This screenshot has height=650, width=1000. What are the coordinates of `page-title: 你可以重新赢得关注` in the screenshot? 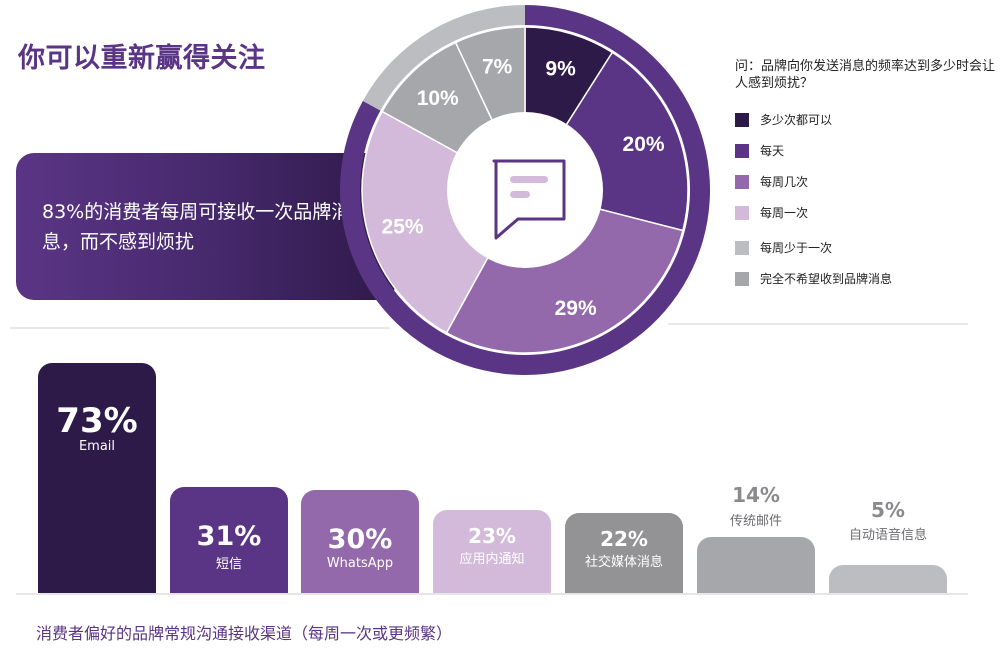 It's located at (142, 58).